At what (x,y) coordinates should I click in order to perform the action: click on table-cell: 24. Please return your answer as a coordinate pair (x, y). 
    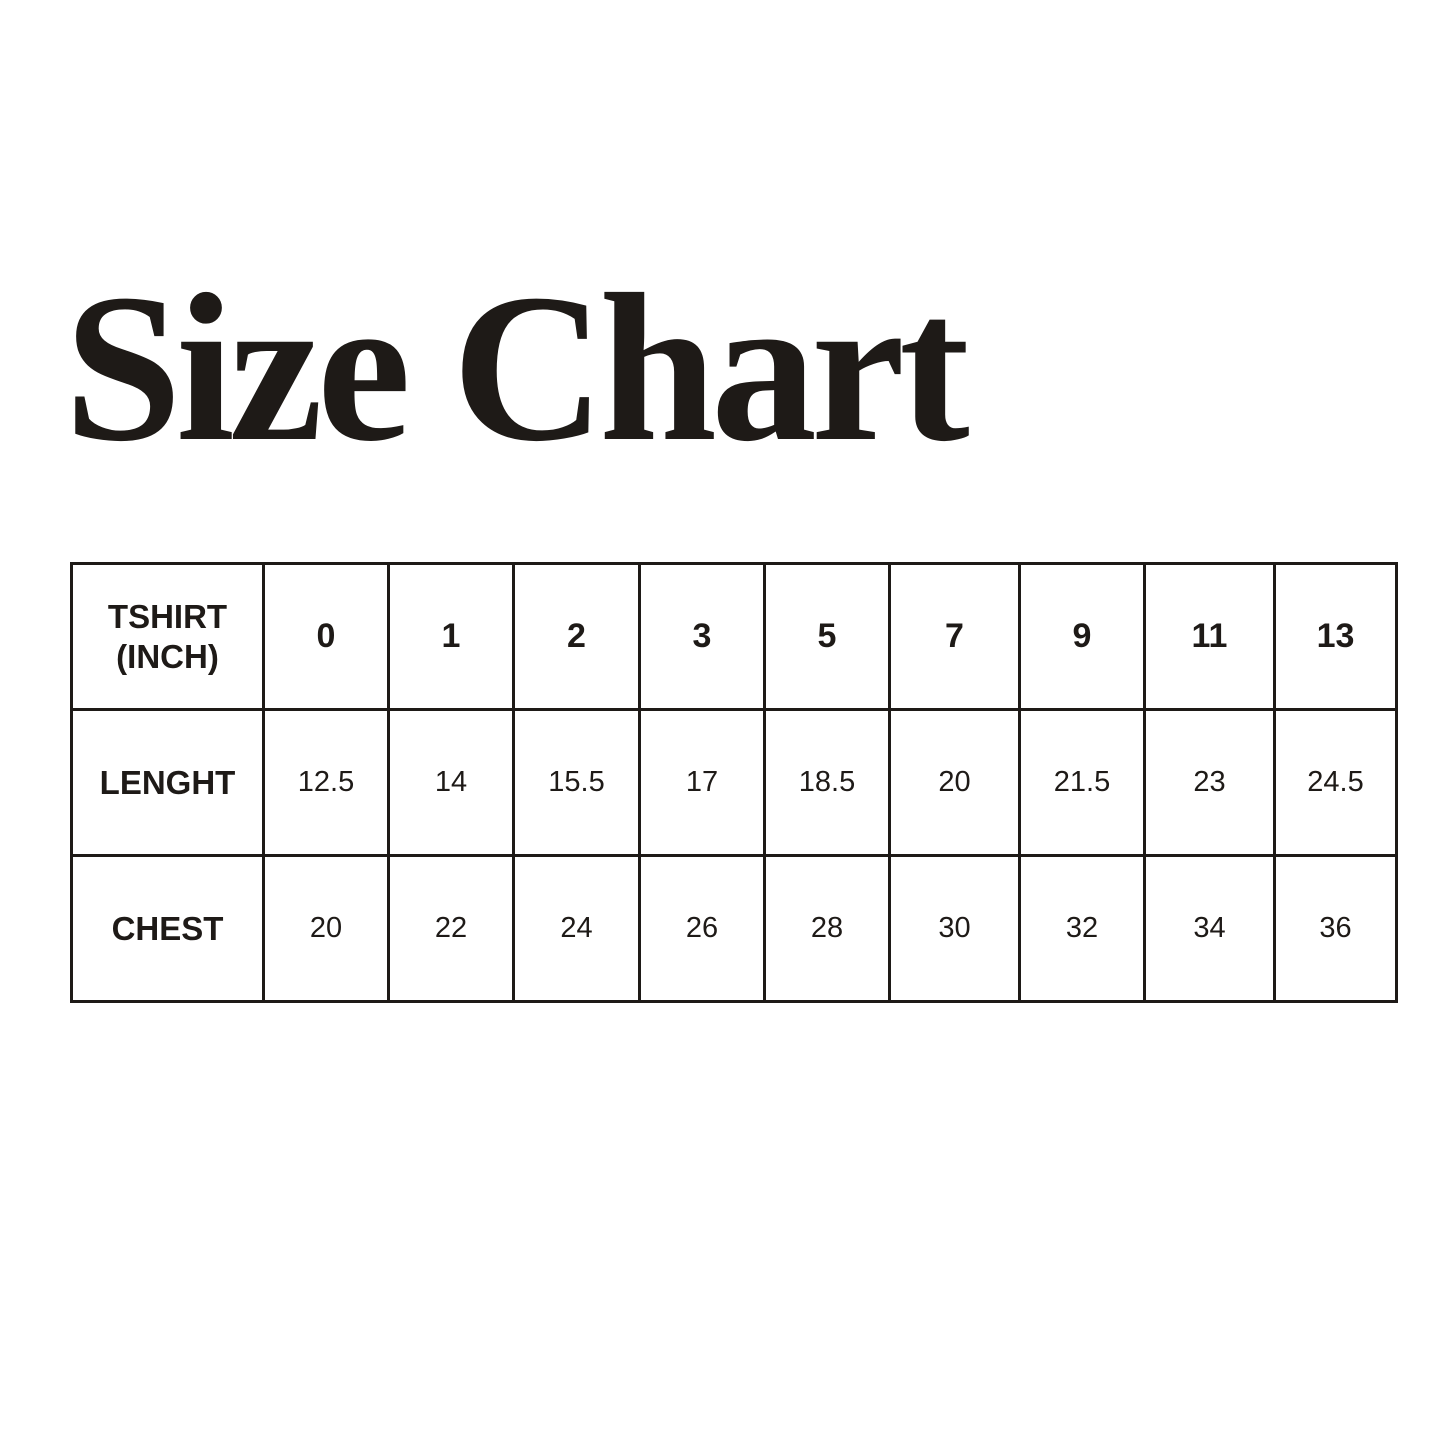
    Looking at the image, I should click on (576, 928).